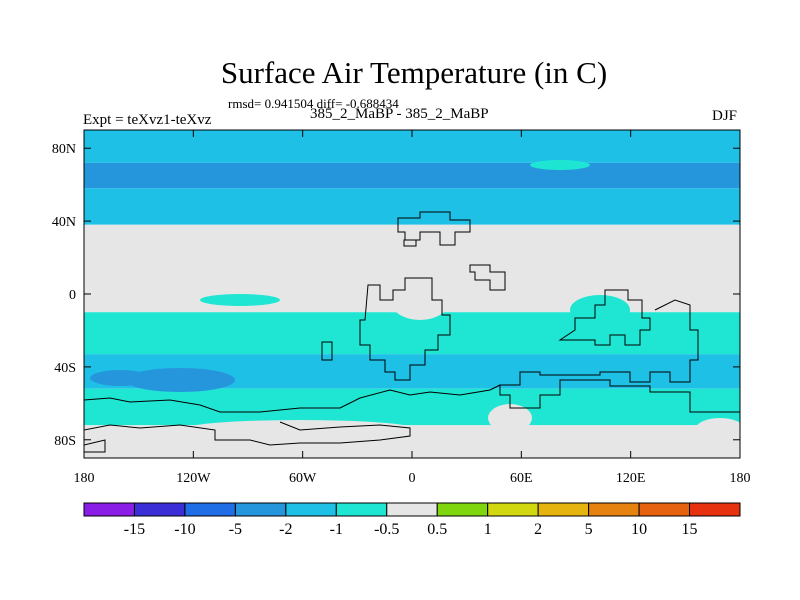 This screenshot has height=600, width=800. I want to click on colorbar-label: 0.5, so click(437, 529).